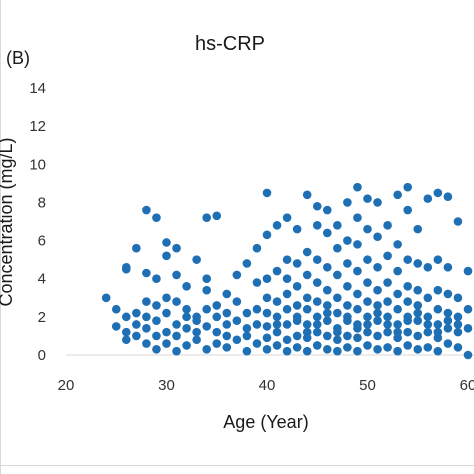  What do you see at coordinates (42, 279) in the screenshot?
I see `y-tick-label: 4` at bounding box center [42, 279].